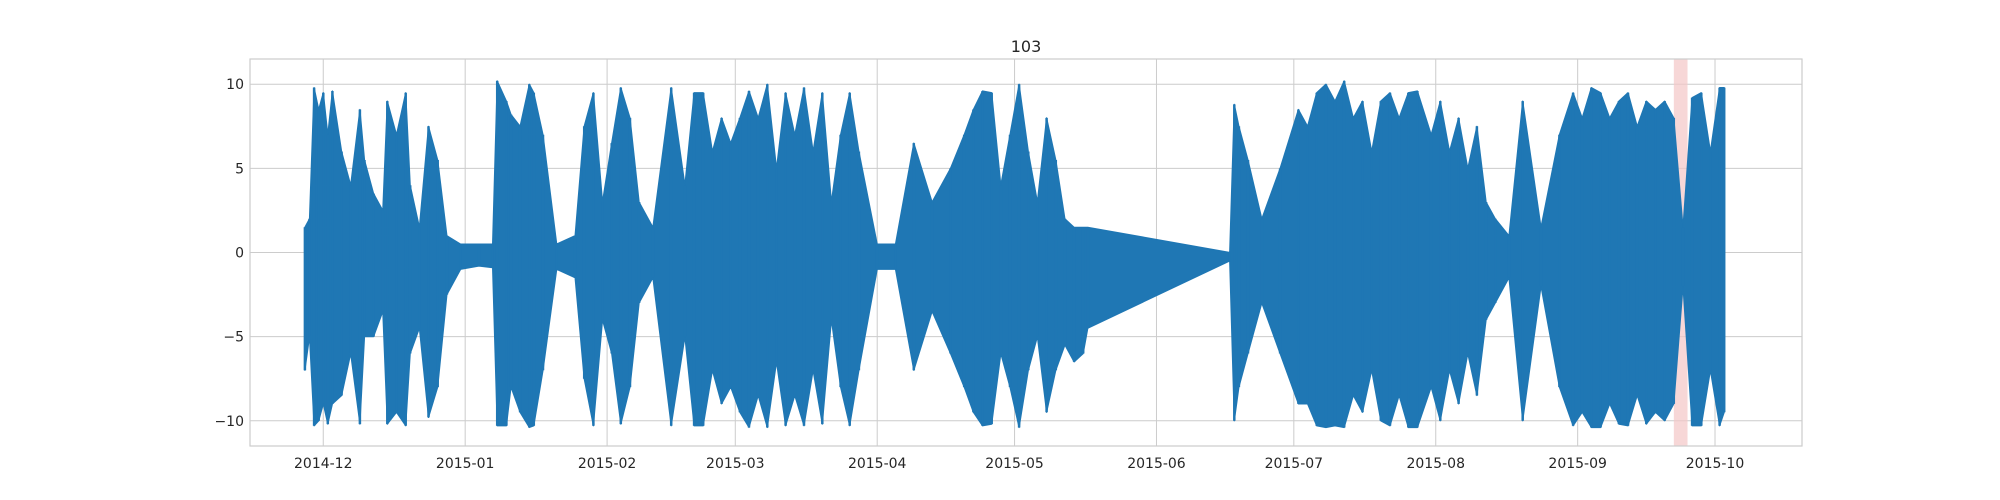 This screenshot has width=2000, height=500. I want to click on x-tick-label-4: 2015-04, so click(877, 464).